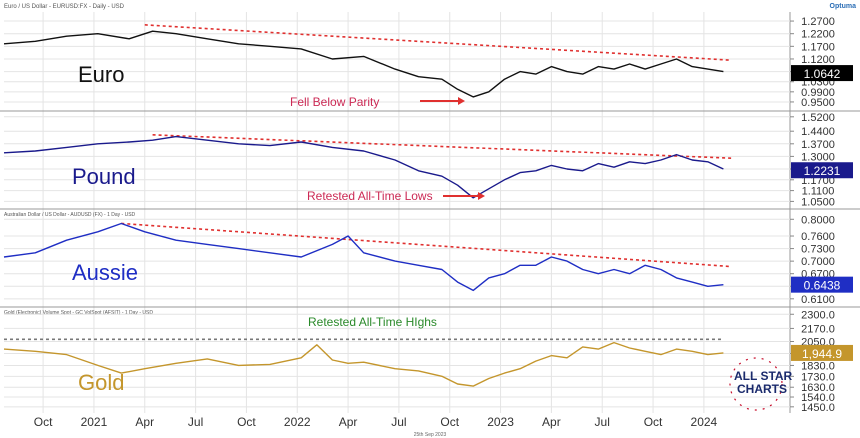 This screenshot has height=438, width=860. What do you see at coordinates (297, 422) in the screenshot?
I see `x-tick-label: 2022` at bounding box center [297, 422].